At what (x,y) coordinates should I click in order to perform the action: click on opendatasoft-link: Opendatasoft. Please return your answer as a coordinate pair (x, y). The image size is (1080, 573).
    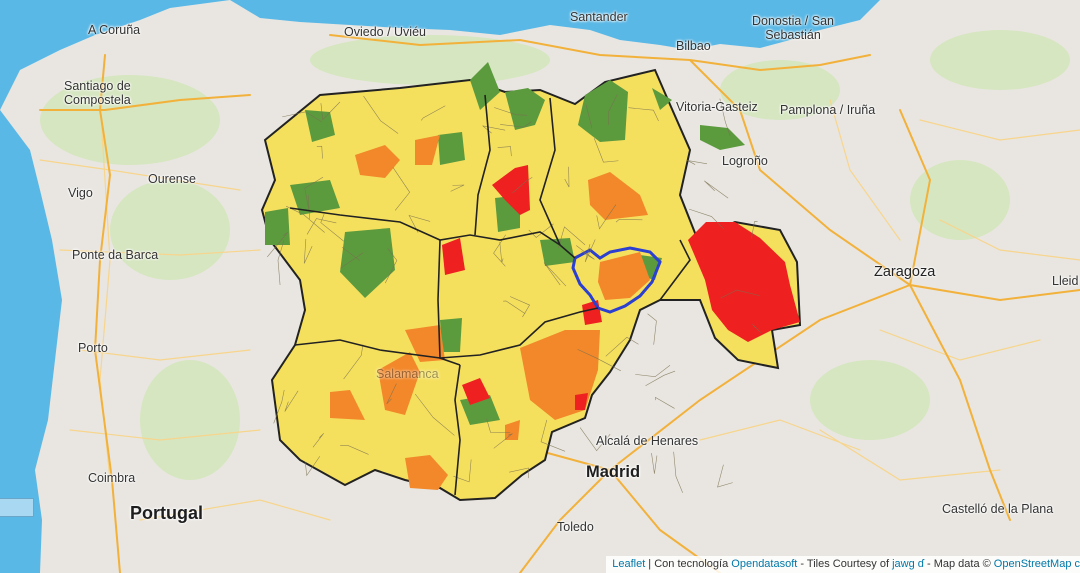
    Looking at the image, I should click on (764, 564).